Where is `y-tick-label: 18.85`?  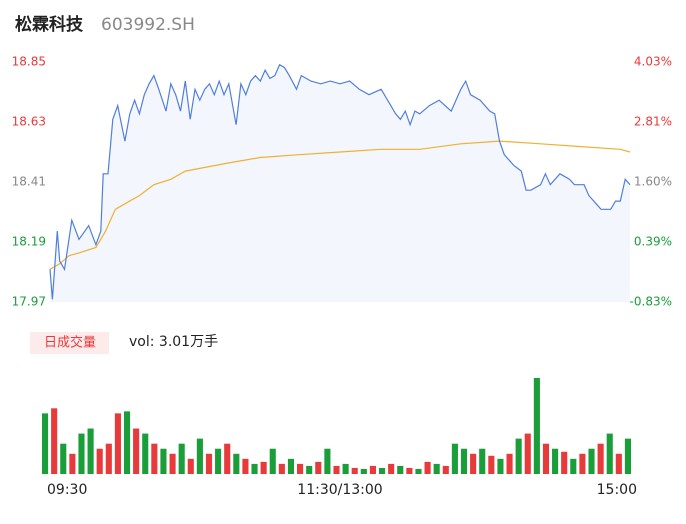
y-tick-label: 18.85 is located at coordinates (29, 62).